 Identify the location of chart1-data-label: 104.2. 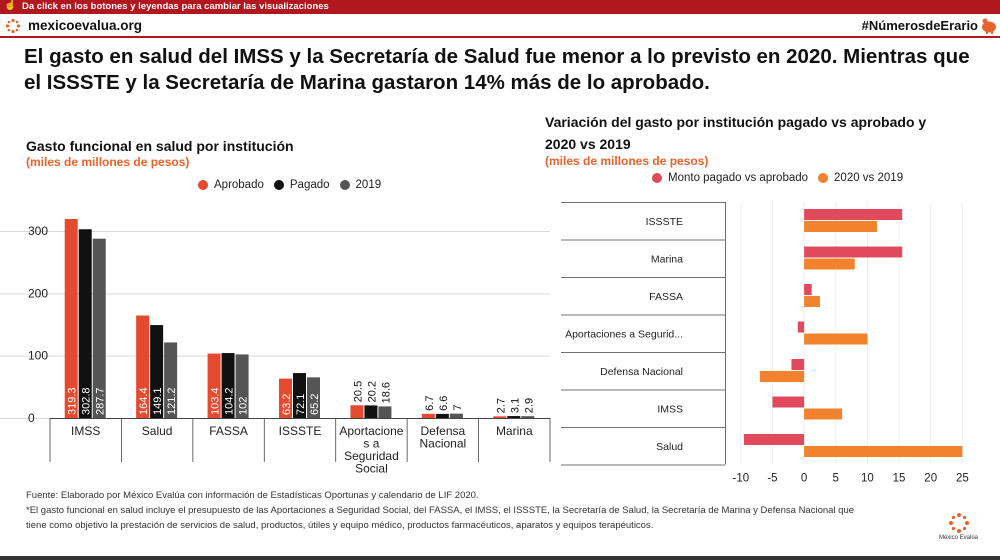
(230, 401).